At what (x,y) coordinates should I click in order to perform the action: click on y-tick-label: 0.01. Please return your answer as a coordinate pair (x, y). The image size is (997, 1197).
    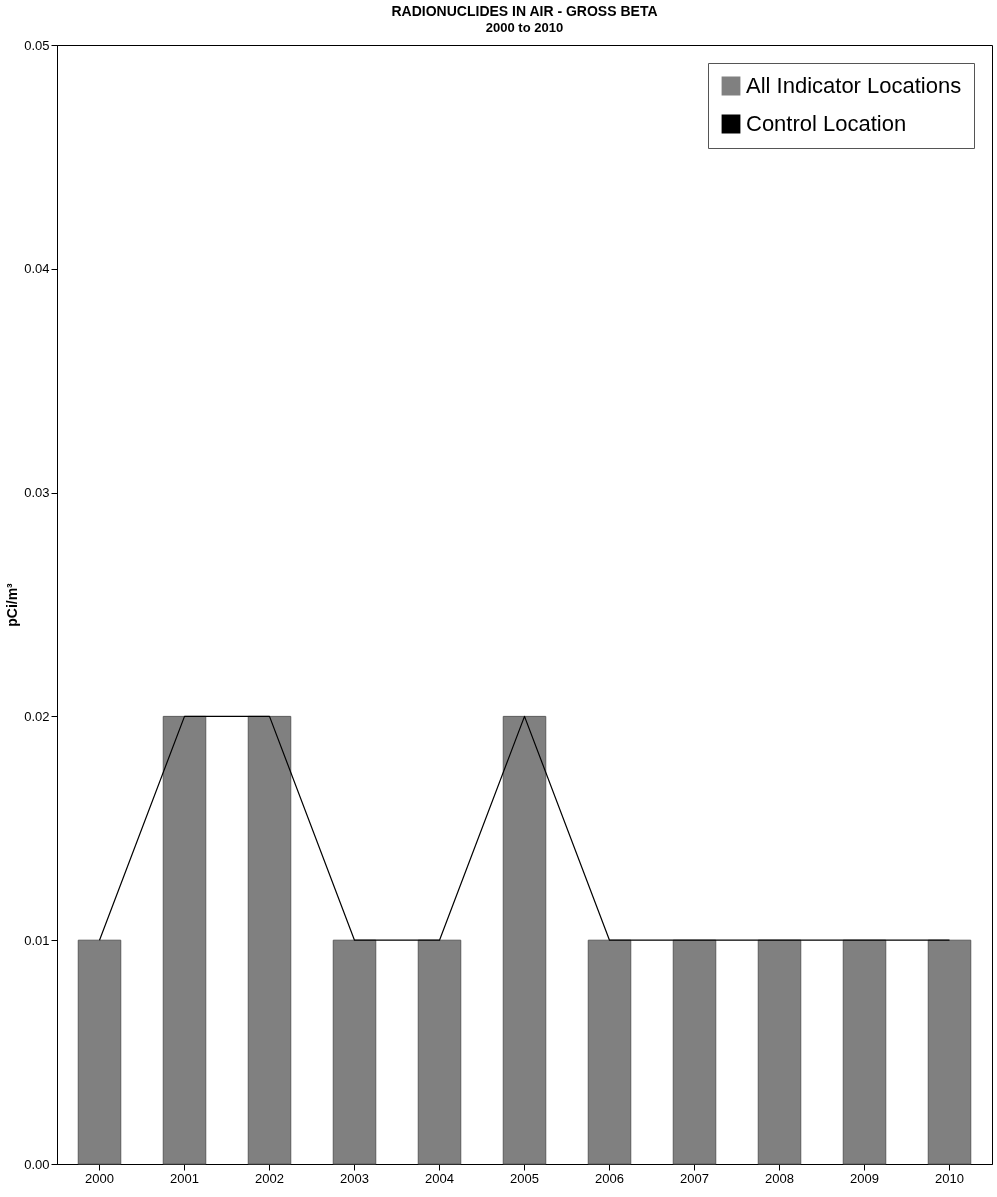
    Looking at the image, I should click on (37, 940).